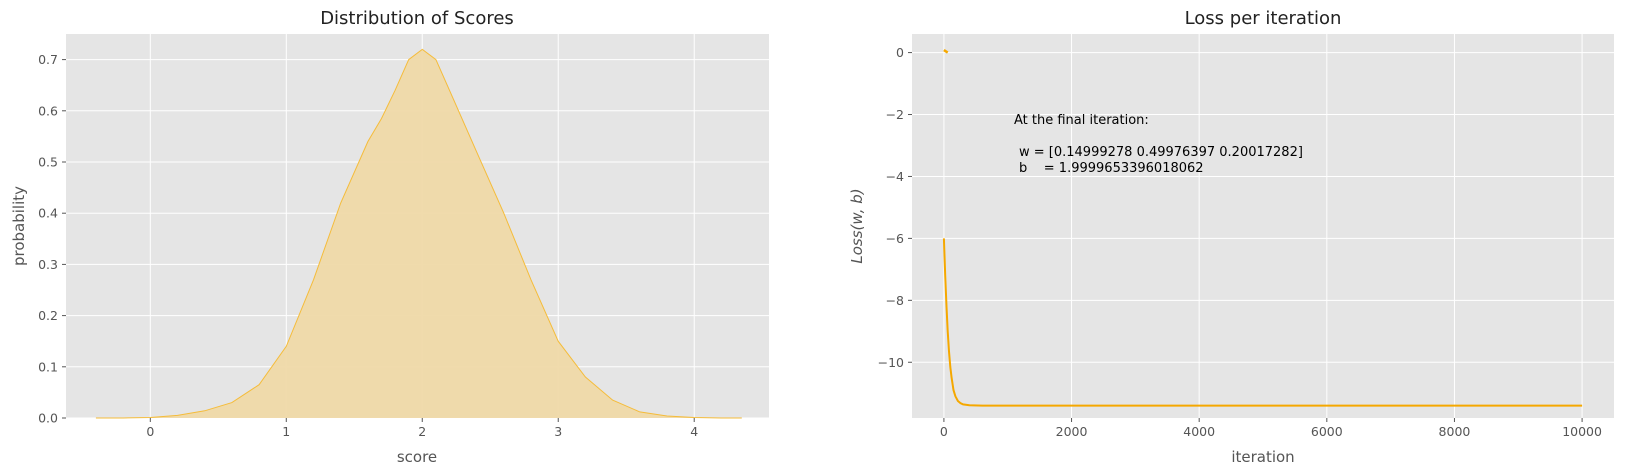  Describe the element at coordinates (48, 59) in the screenshot. I see `y-tick-label: 0.7` at that location.